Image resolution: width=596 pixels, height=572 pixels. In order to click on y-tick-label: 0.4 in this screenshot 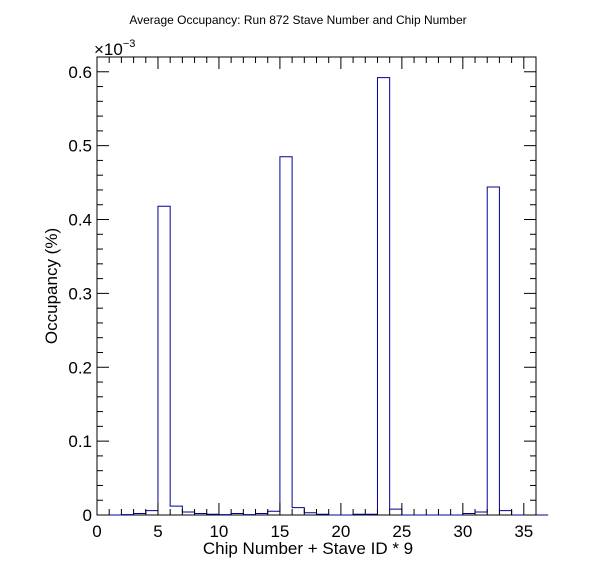, I will do `click(80, 220)`.